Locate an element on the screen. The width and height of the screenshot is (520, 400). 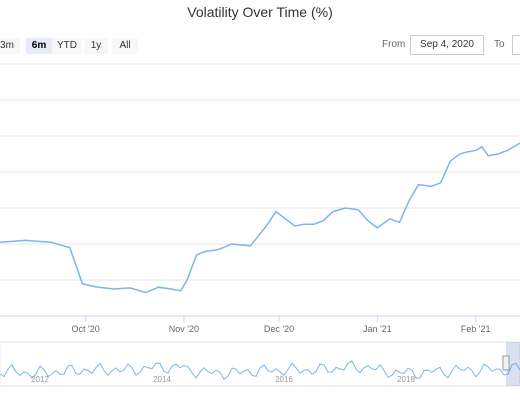
from-date-input: Sep 4, 2020 is located at coordinates (447, 45).